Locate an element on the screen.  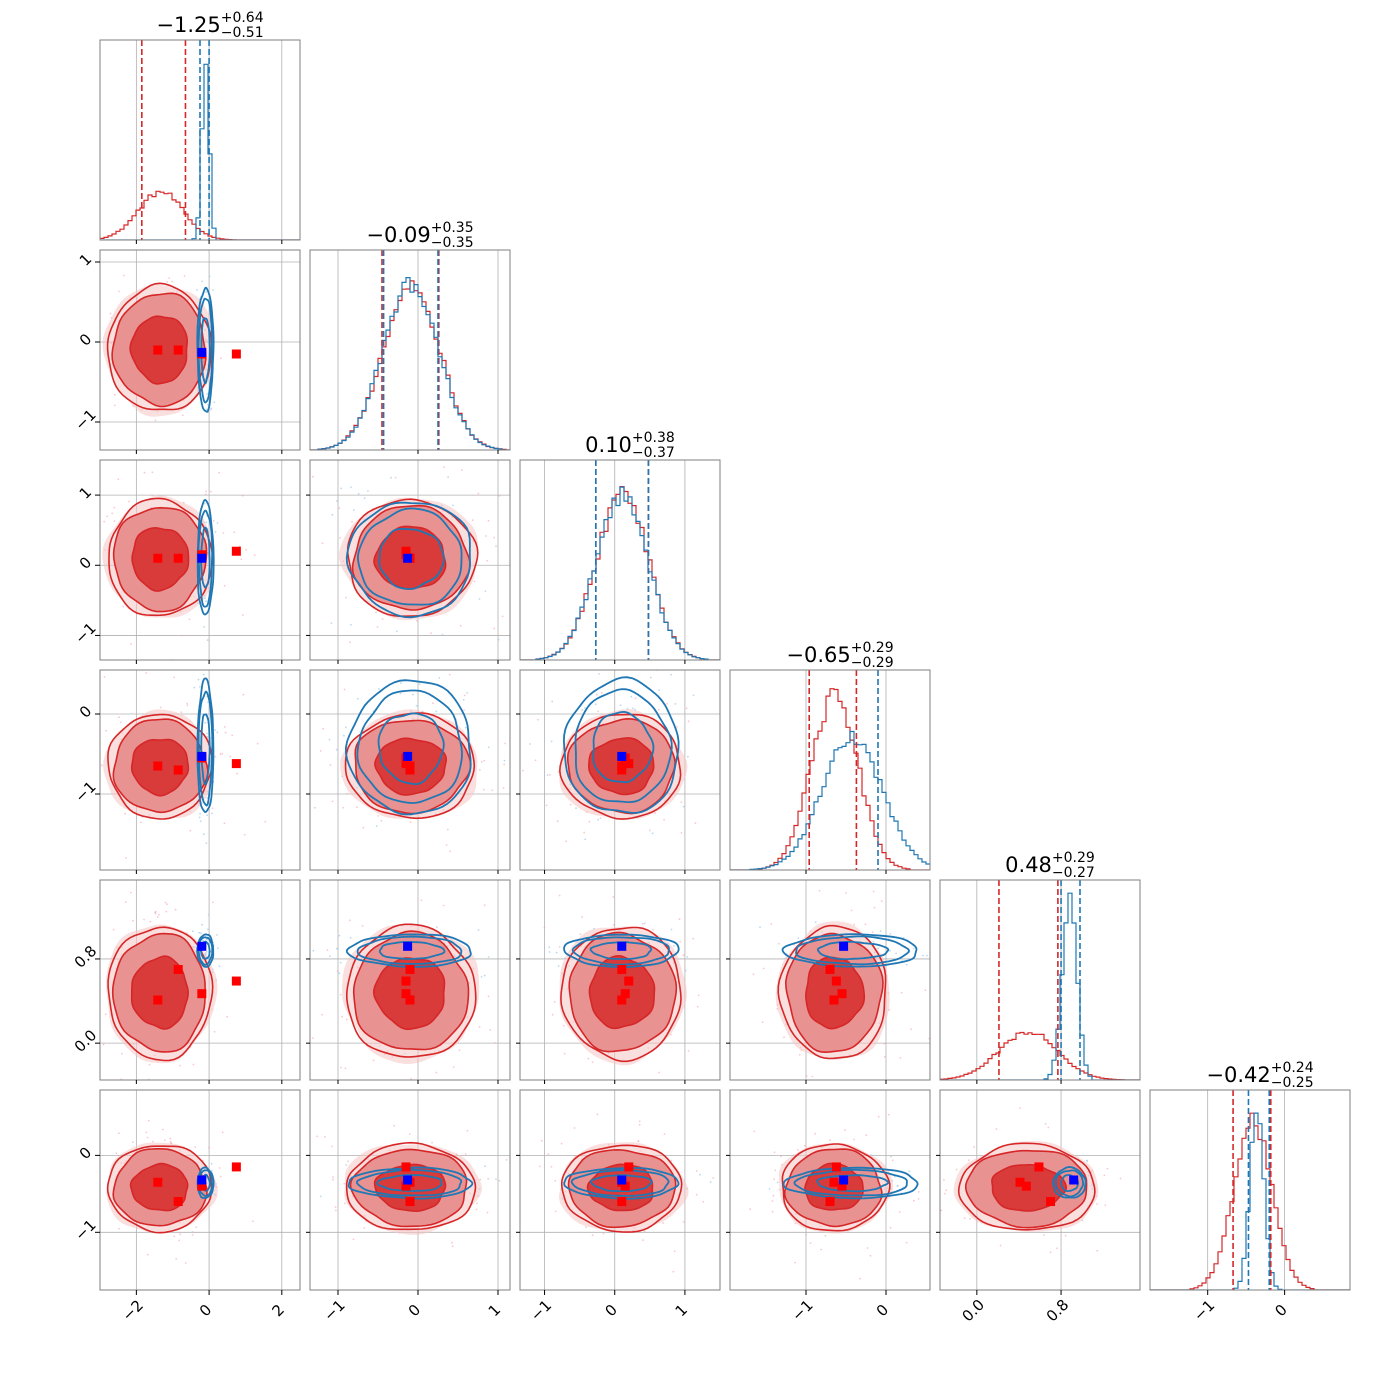
diag-panel-0: −1.25+0.64 −0.51 is located at coordinates (200, 125).